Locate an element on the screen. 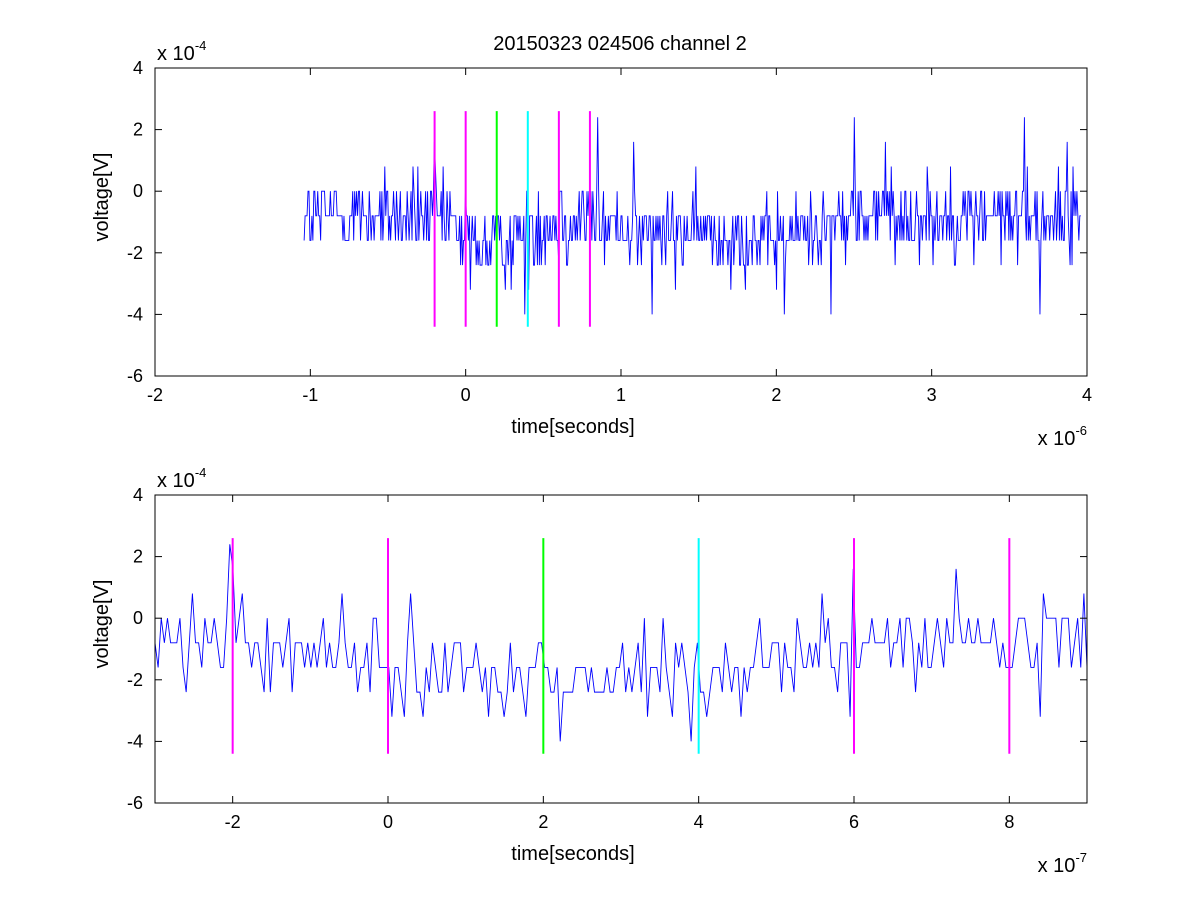  top-ytick-label: -6 is located at coordinates (135, 376).